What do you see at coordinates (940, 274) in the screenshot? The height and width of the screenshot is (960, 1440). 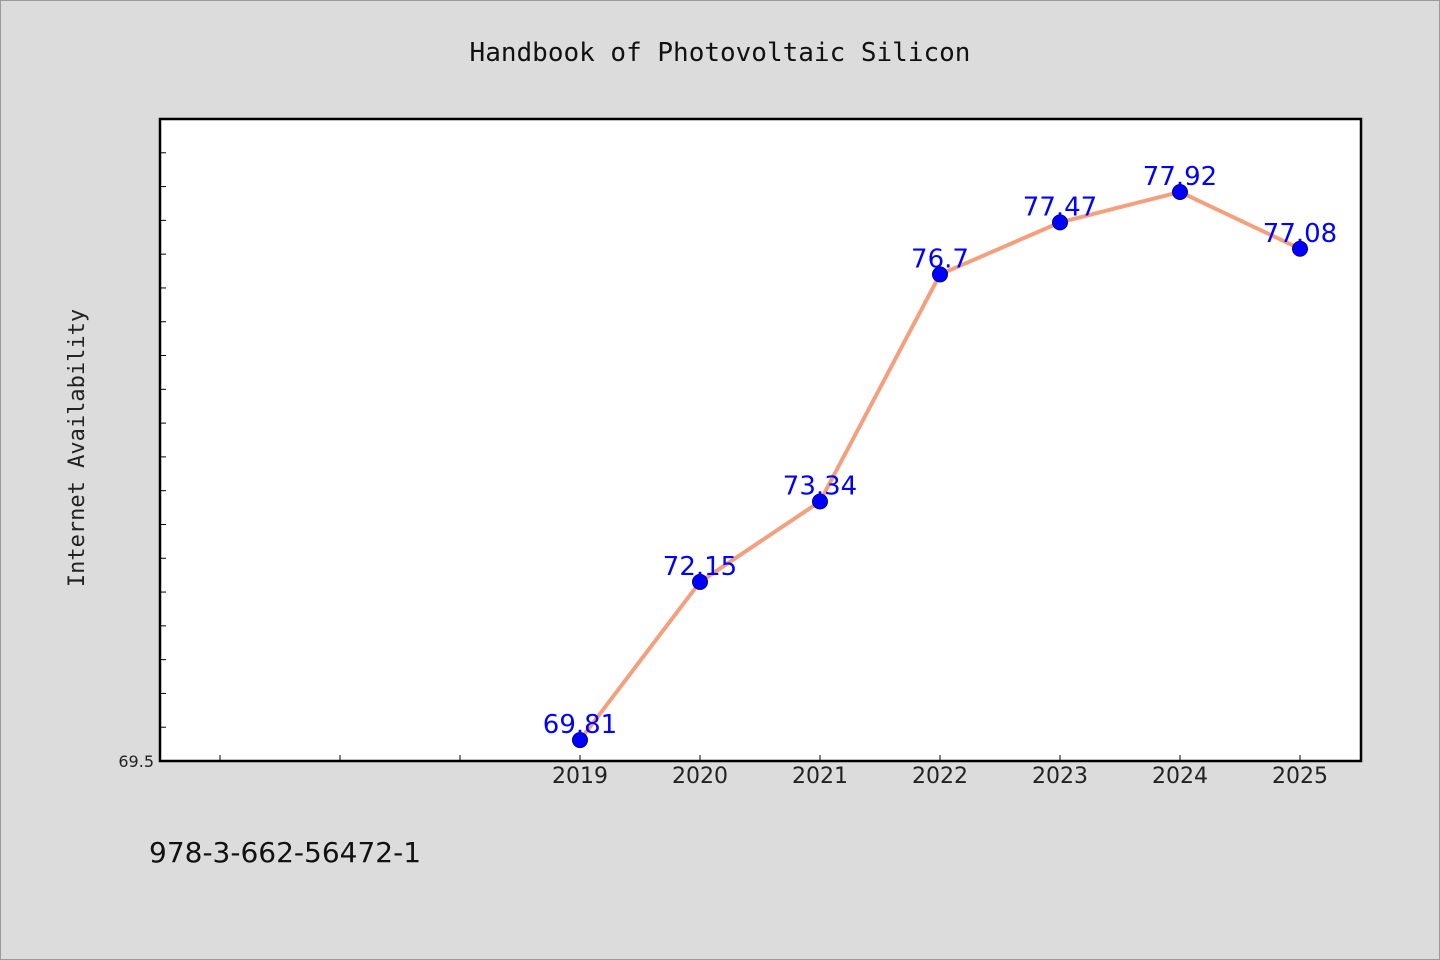 I see `data-point-2022` at bounding box center [940, 274].